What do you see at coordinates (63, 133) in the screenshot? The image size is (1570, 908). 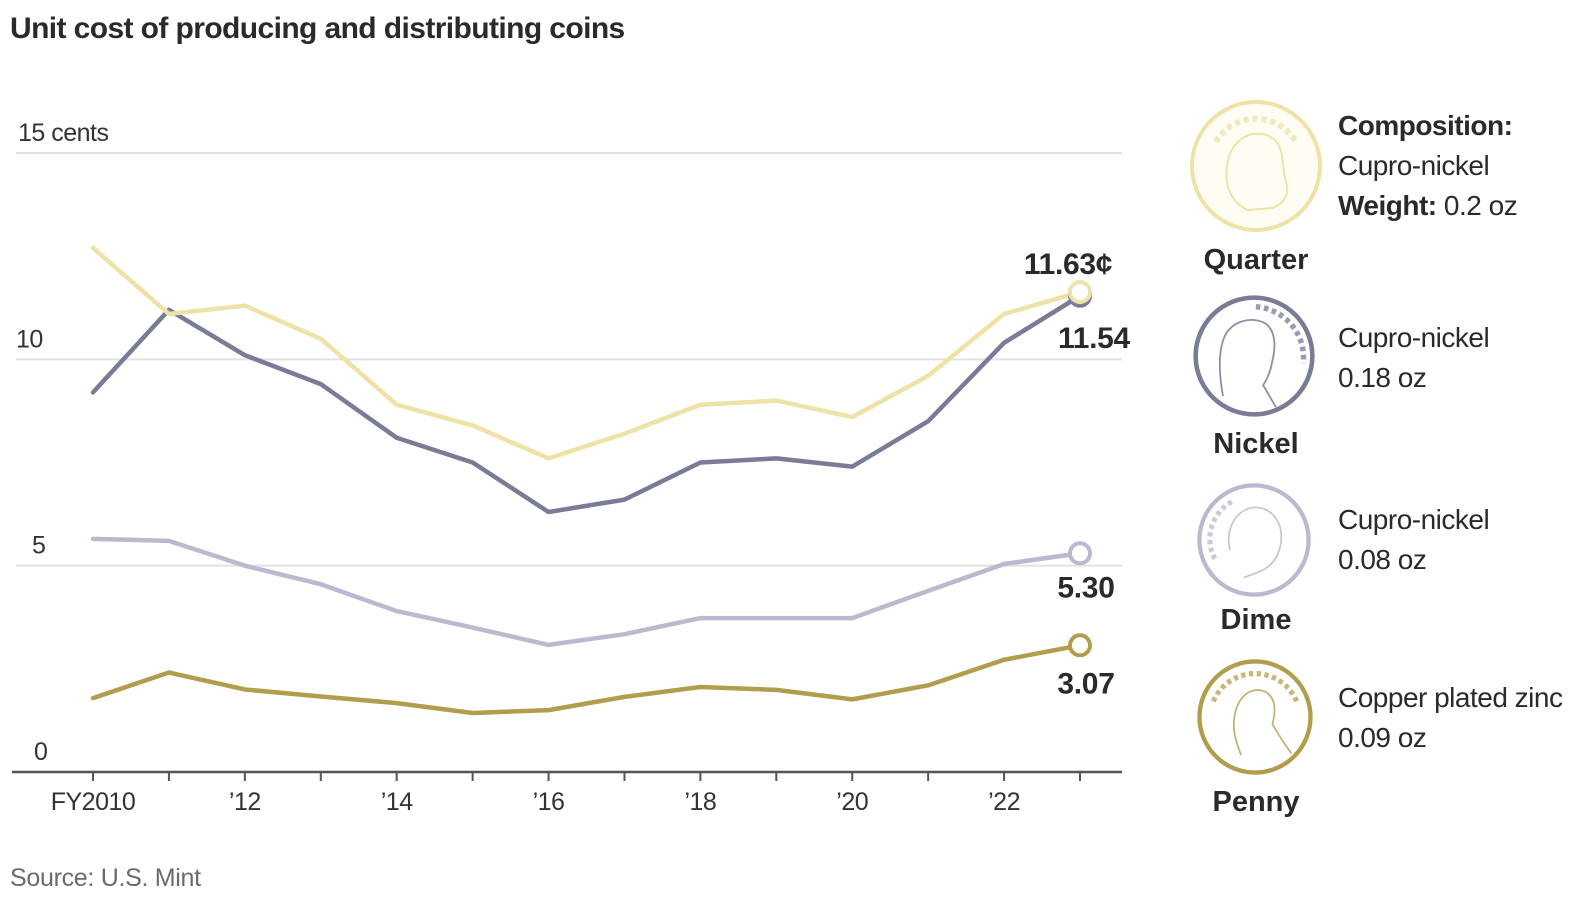 I see `y-tick-label: 15 cents` at bounding box center [63, 133].